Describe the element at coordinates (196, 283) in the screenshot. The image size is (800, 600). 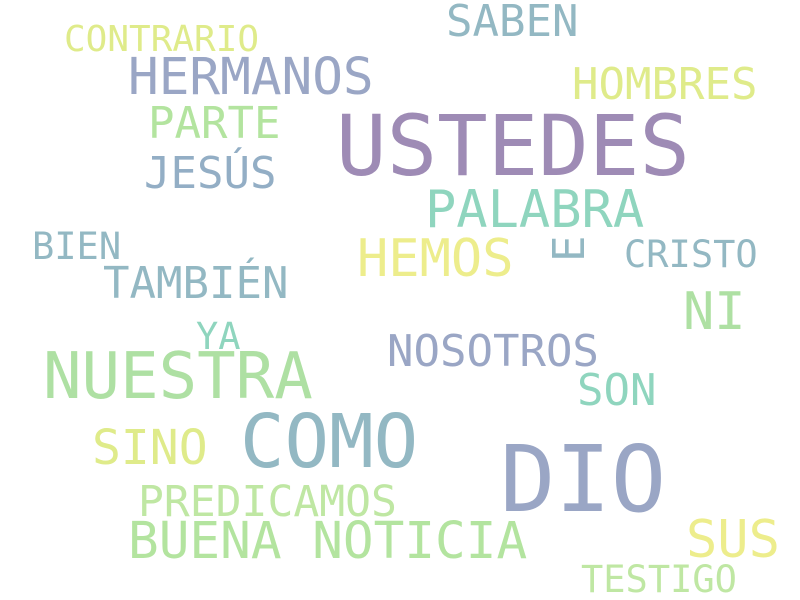
I see `word-tambien: TAMBIÉN` at that location.